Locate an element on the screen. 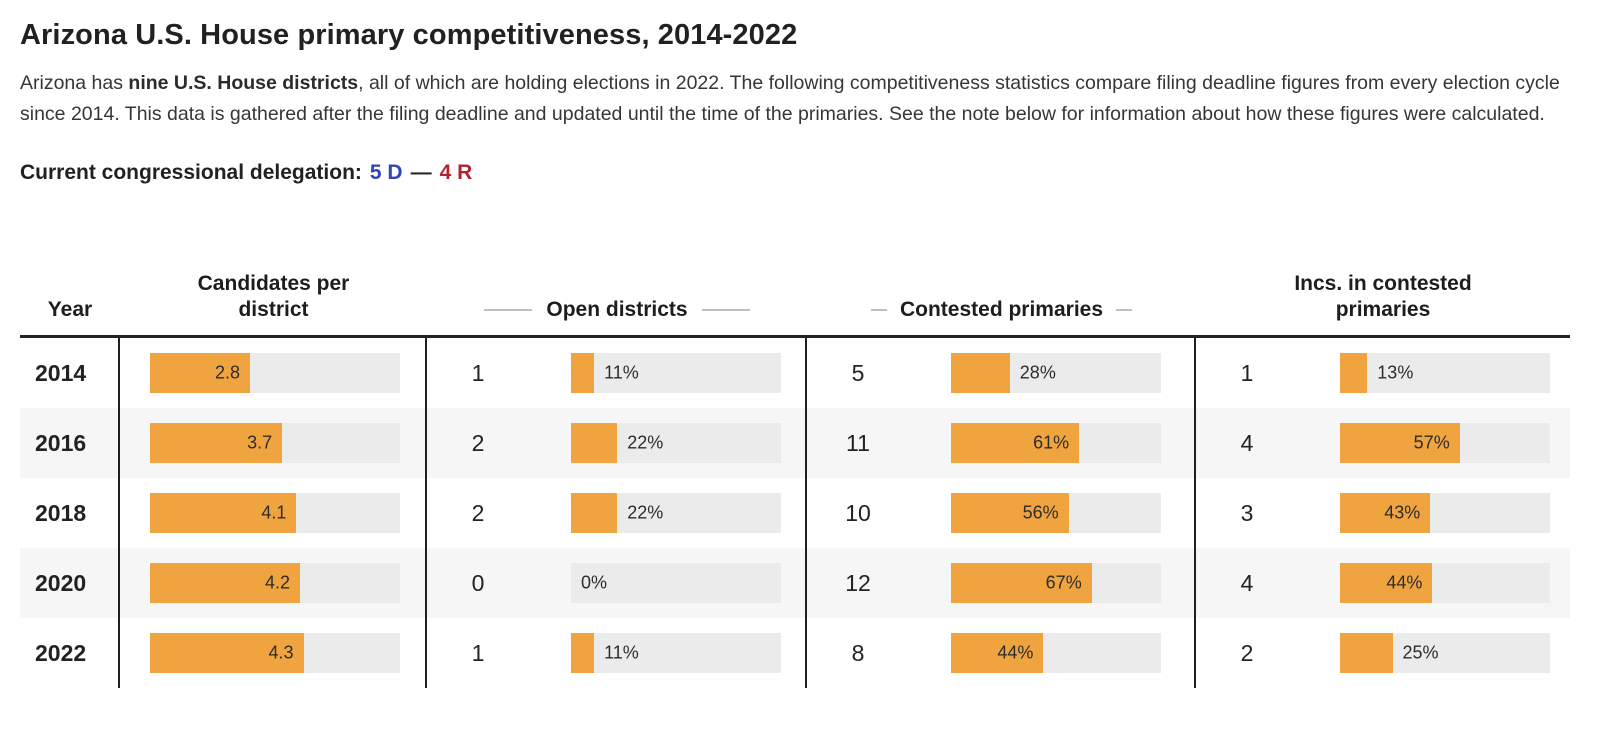  incs-in-contested-bar: 57% is located at coordinates (1445, 443).